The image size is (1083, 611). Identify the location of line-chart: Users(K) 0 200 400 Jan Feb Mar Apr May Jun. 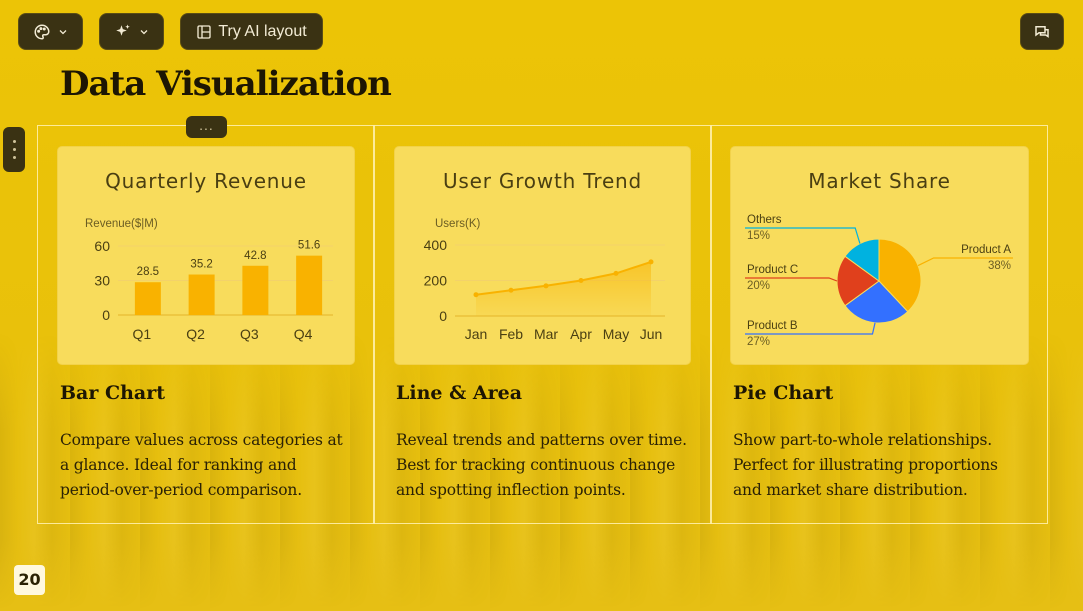
(544, 280).